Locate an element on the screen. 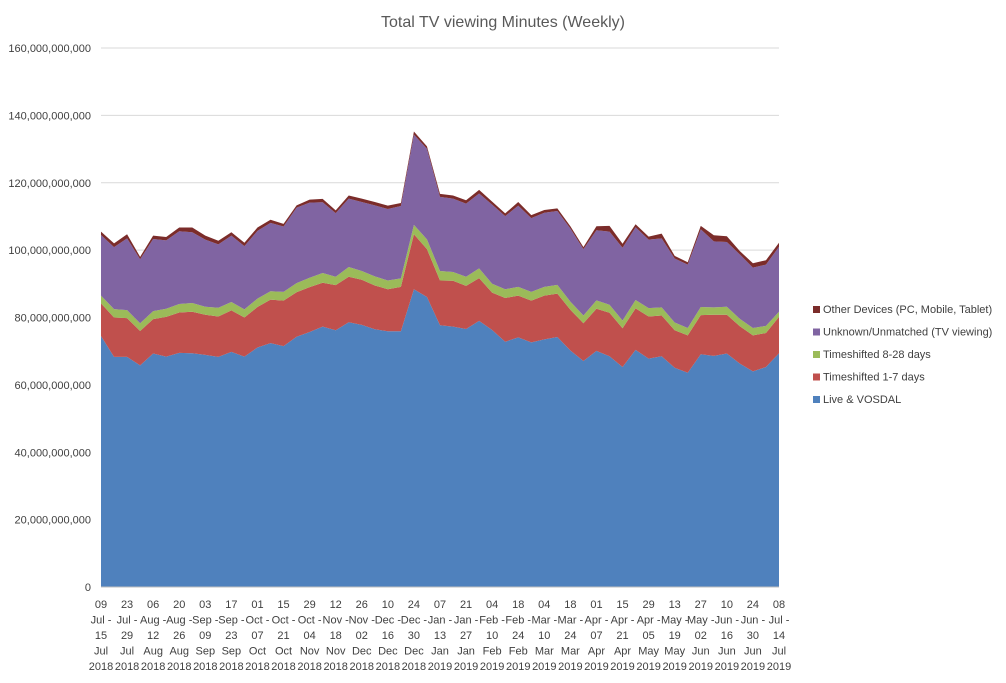 This screenshot has width=1006, height=683. x-tick-label: 29 Oct -04 Nov 2018 is located at coordinates (309, 636).